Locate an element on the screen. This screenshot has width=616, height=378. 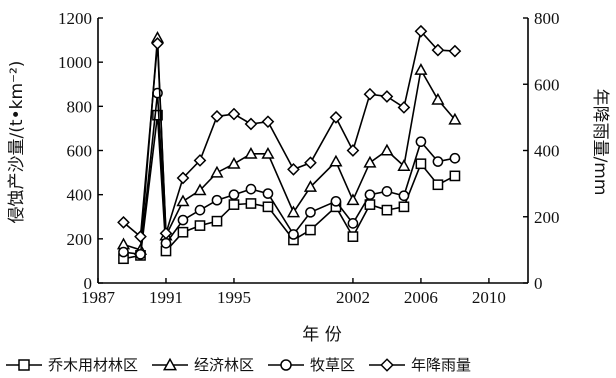
x-tick-label: 2010 is located at coordinates (489, 297).